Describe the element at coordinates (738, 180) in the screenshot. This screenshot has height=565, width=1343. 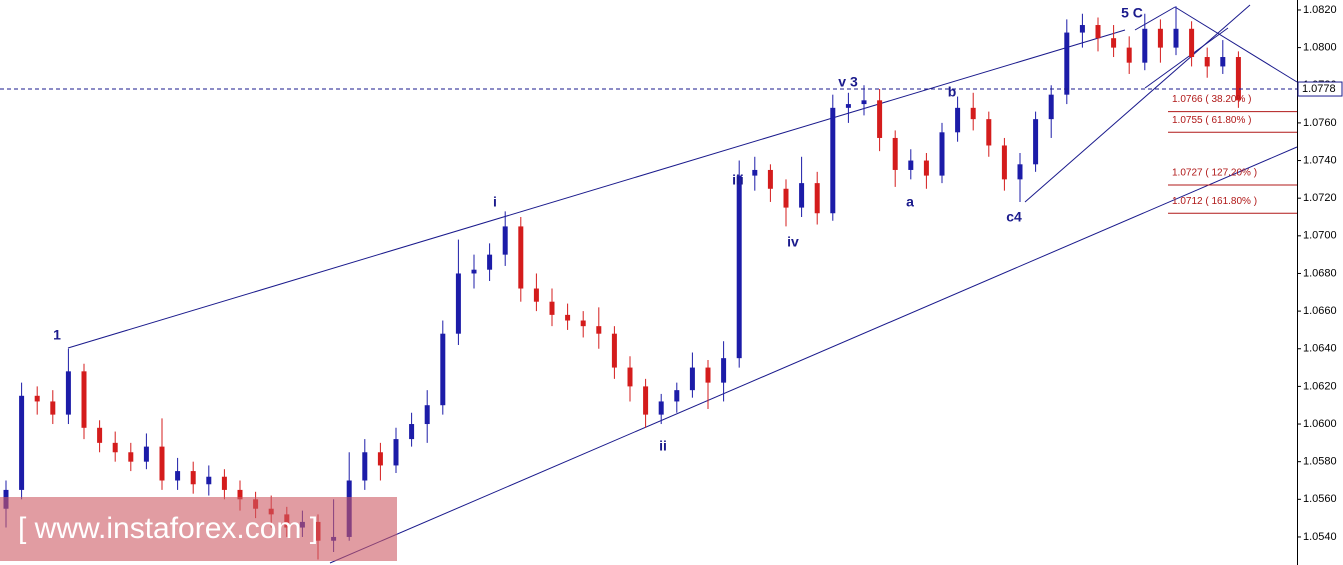
I see `wave-label: iii` at that location.